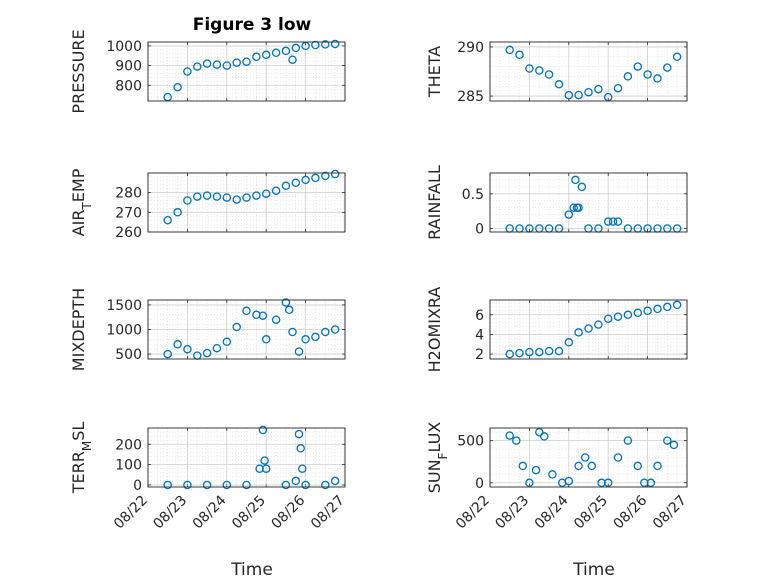 Image resolution: width=778 pixels, height=583 pixels. I want to click on subplot-4: 0 0.5 RAINFALL, so click(556, 202).